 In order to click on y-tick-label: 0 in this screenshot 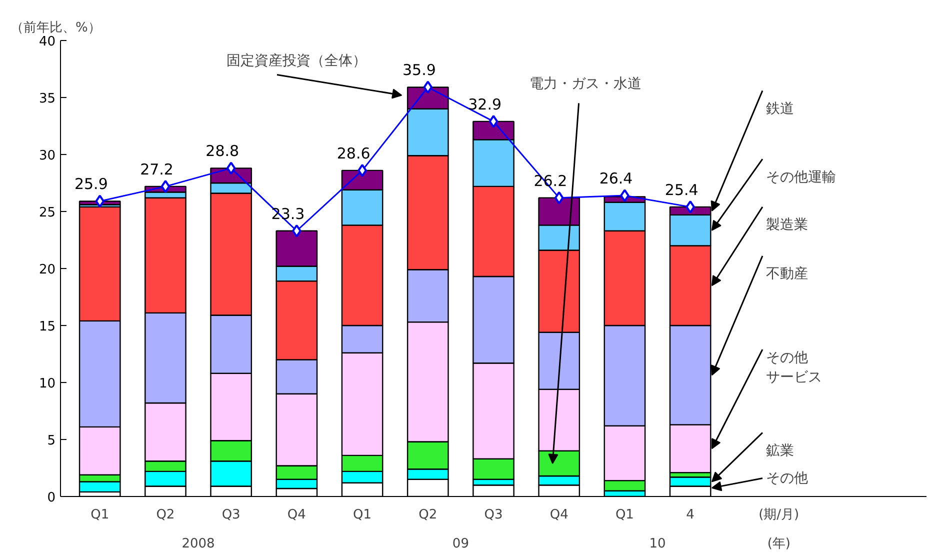, I will do `click(51, 498)`.